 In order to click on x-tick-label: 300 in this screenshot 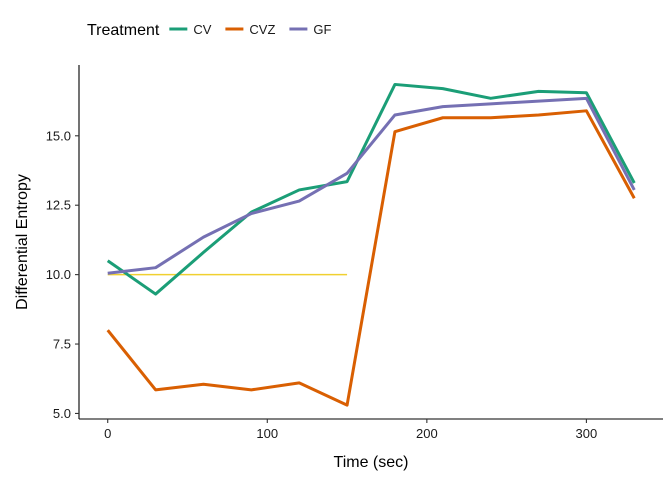, I will do `click(587, 433)`.